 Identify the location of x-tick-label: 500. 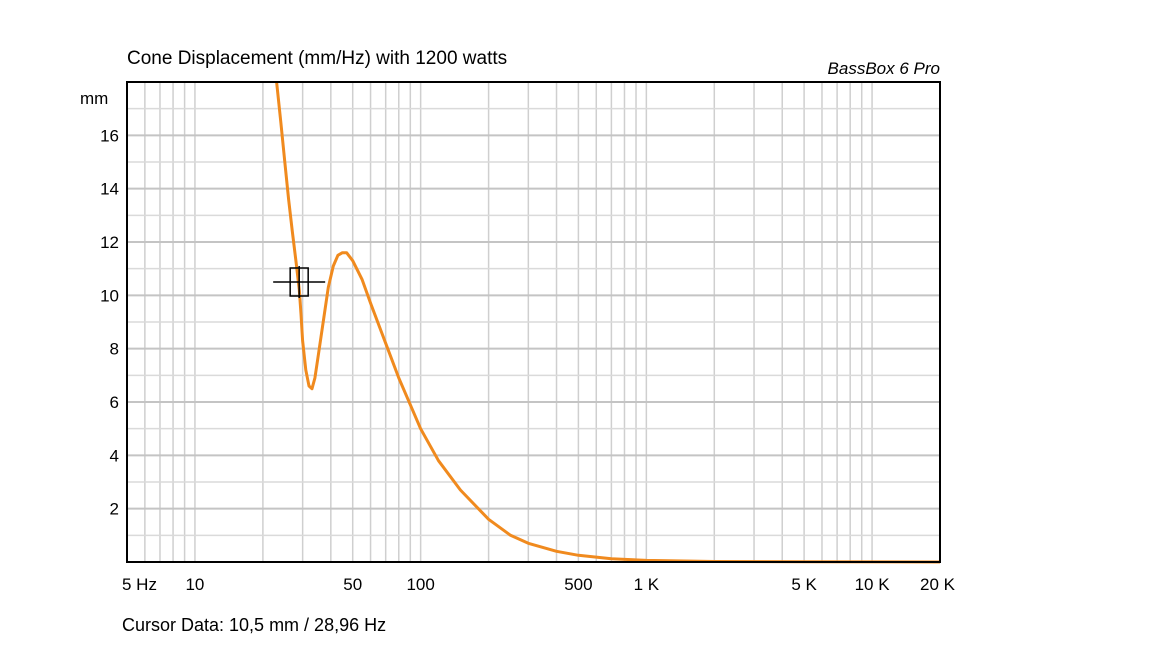
(578, 584).